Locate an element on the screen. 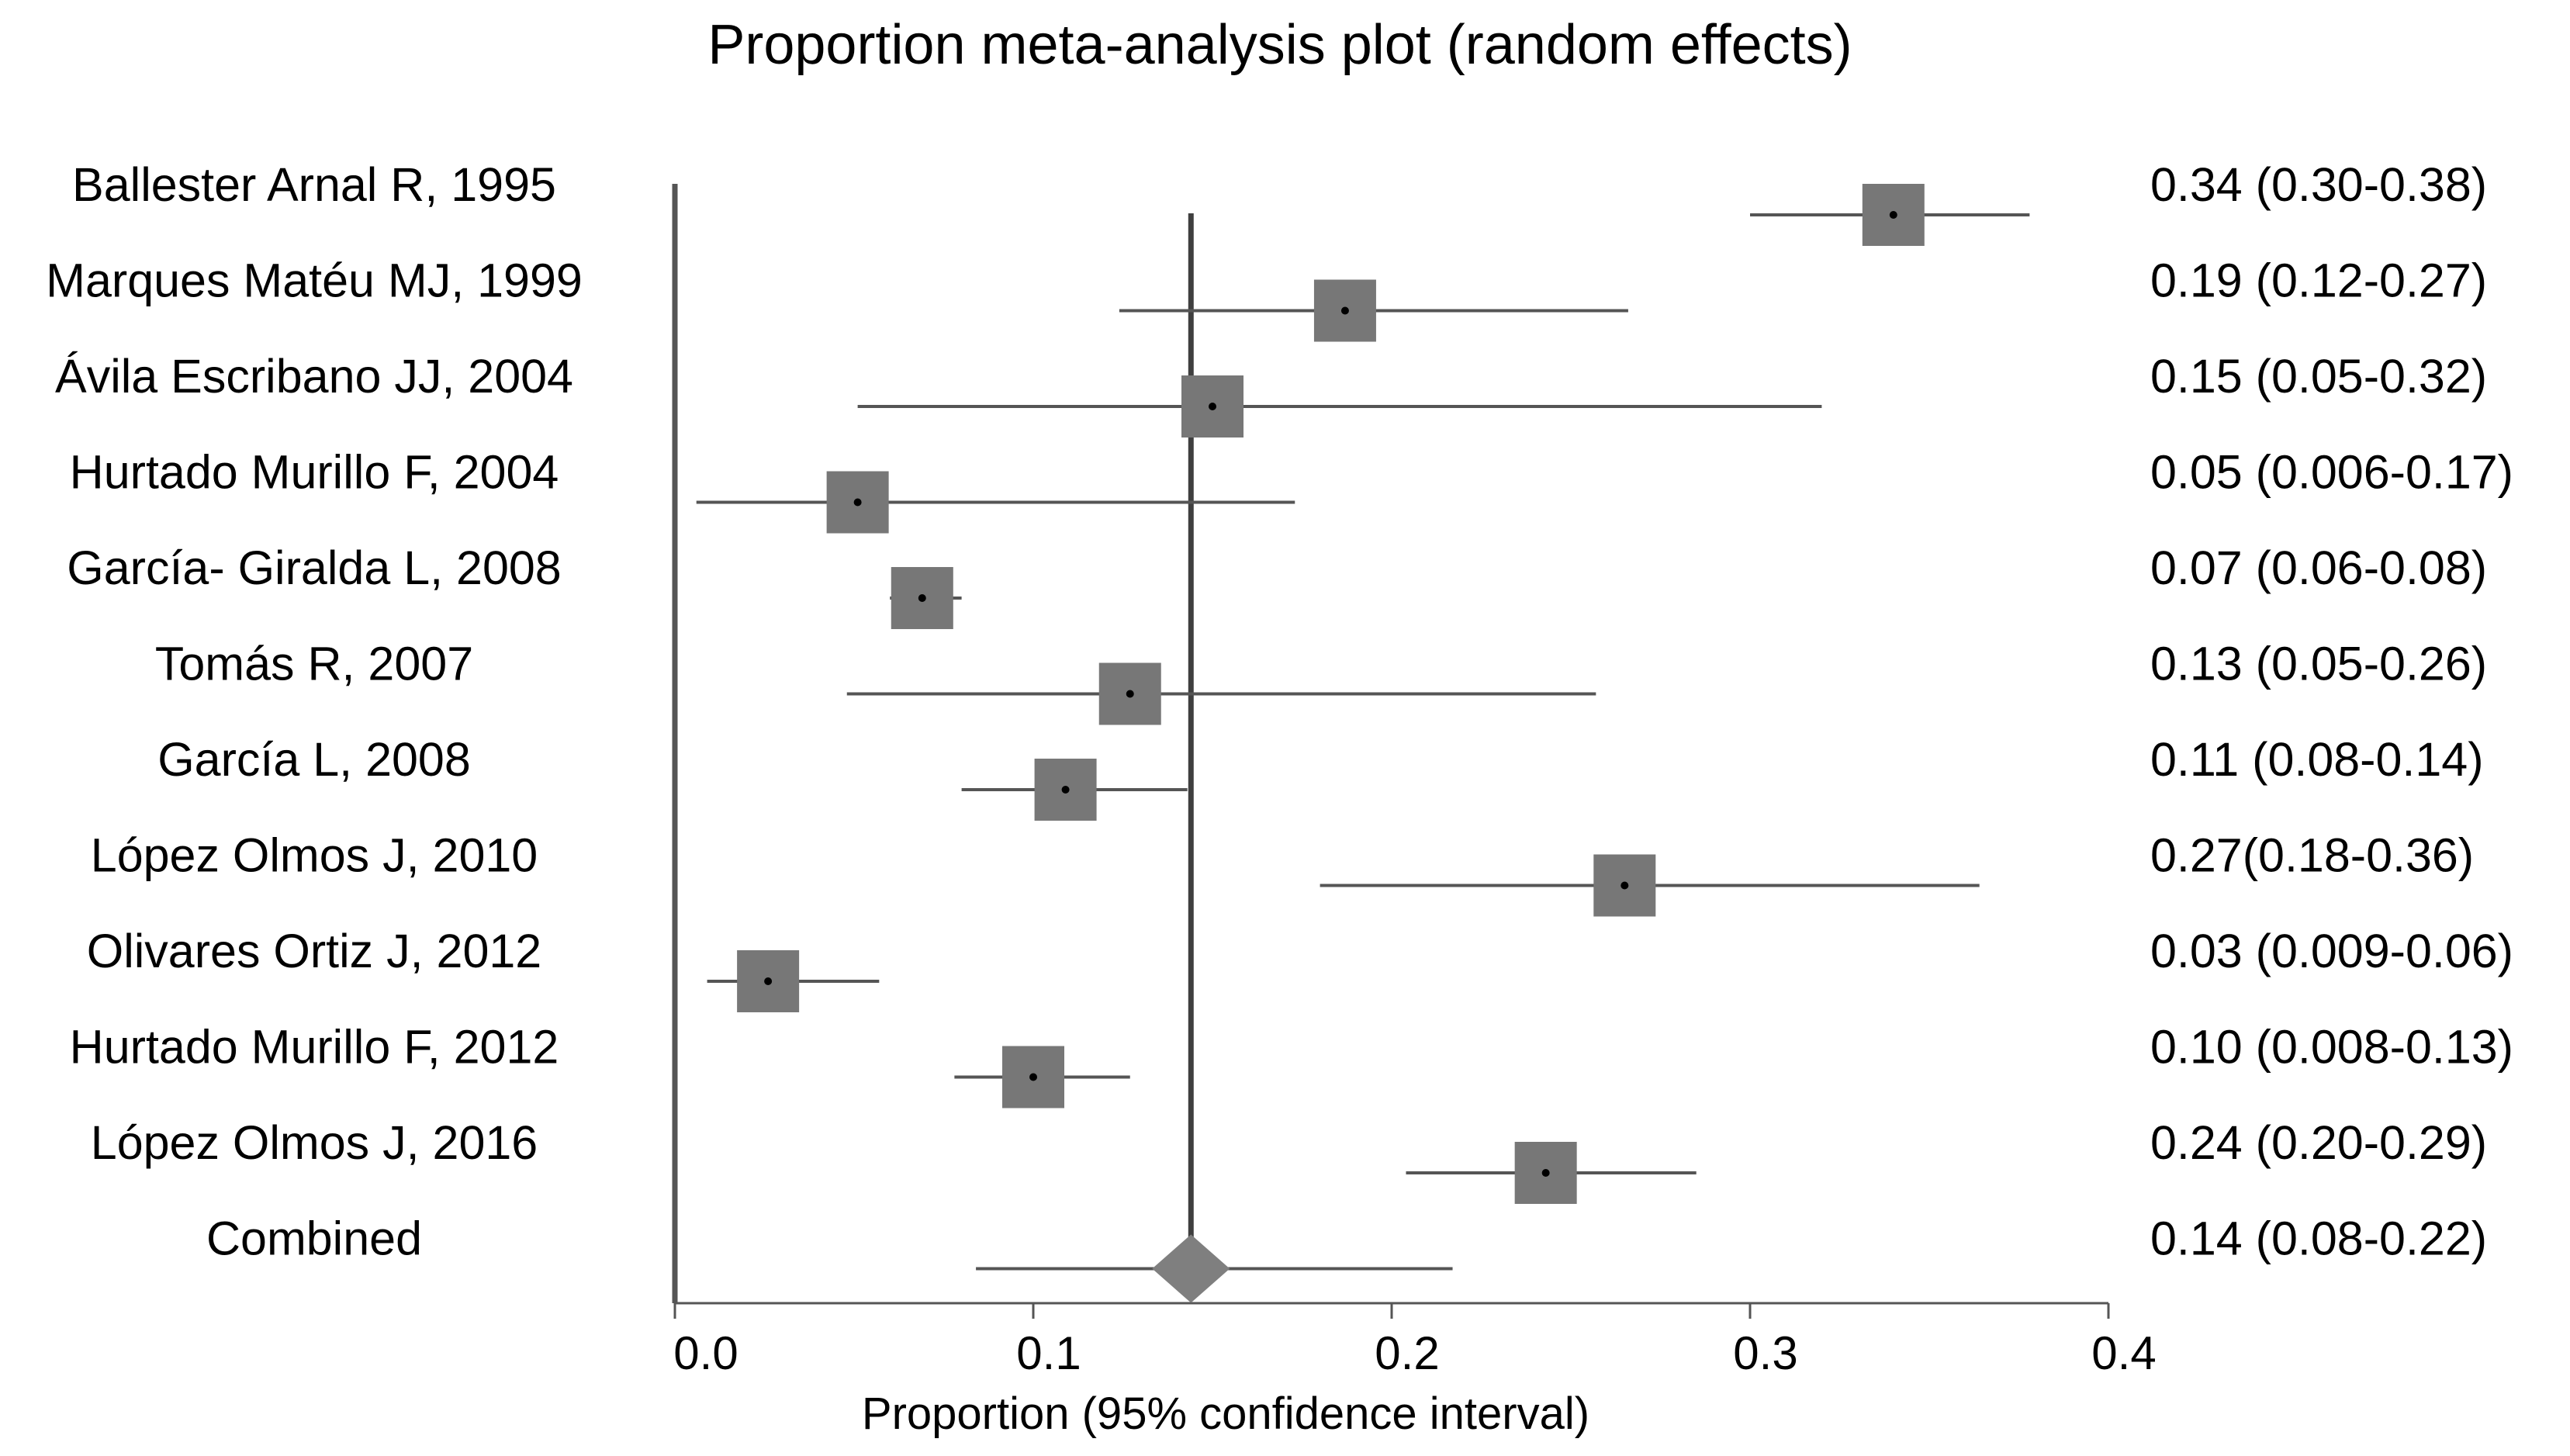  x-tick-label: 0.1 is located at coordinates (1048, 1353).